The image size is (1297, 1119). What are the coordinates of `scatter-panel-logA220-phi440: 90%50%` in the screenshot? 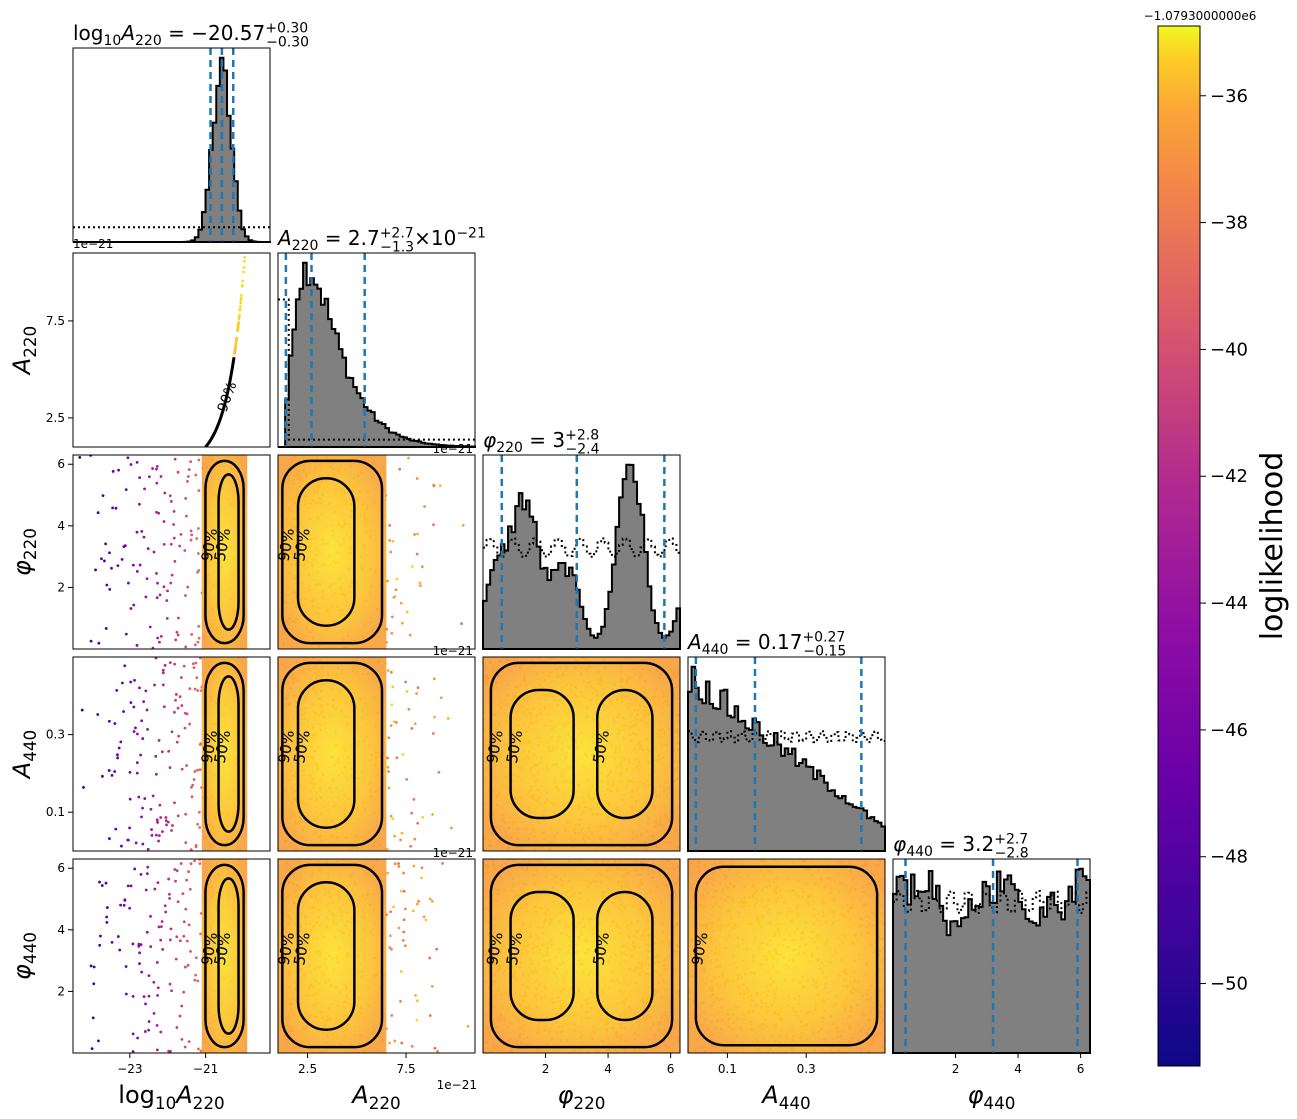 It's located at (171, 956).